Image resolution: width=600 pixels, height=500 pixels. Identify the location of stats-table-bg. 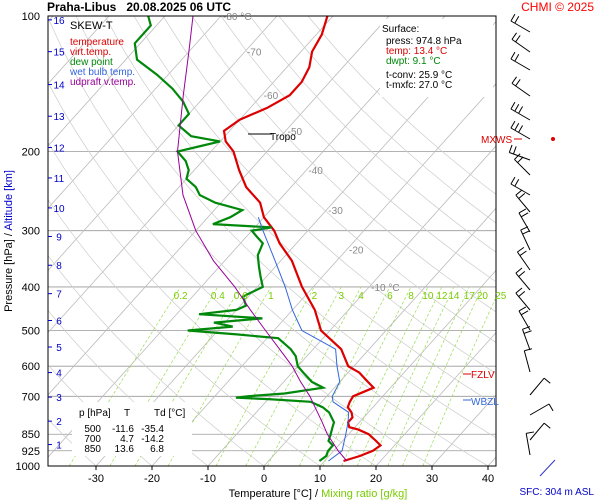
(132, 429).